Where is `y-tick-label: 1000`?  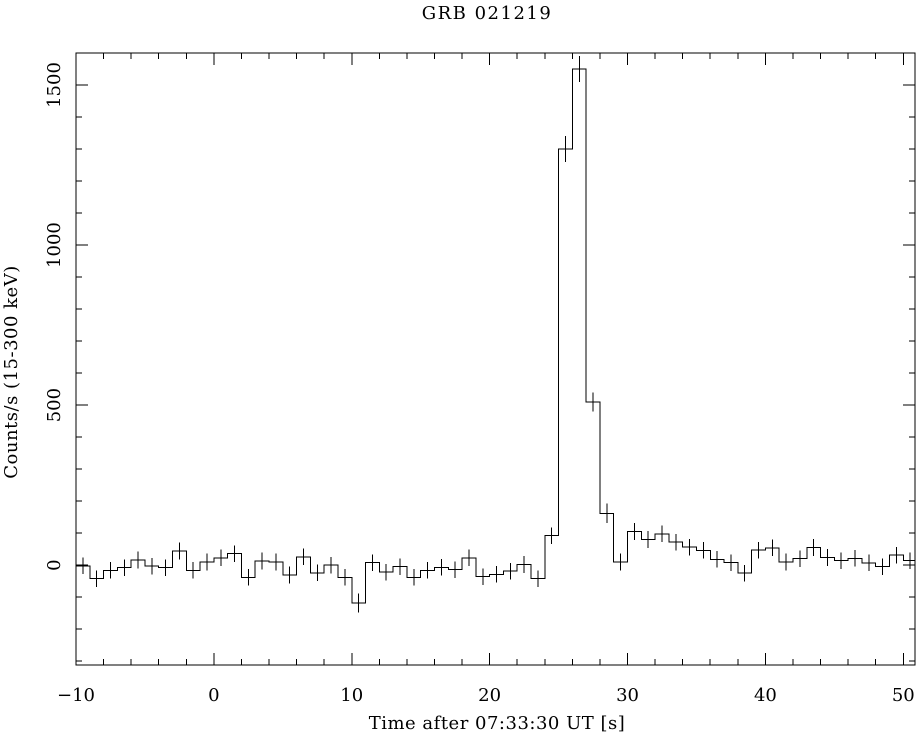
y-tick-label: 1000 is located at coordinates (54, 245).